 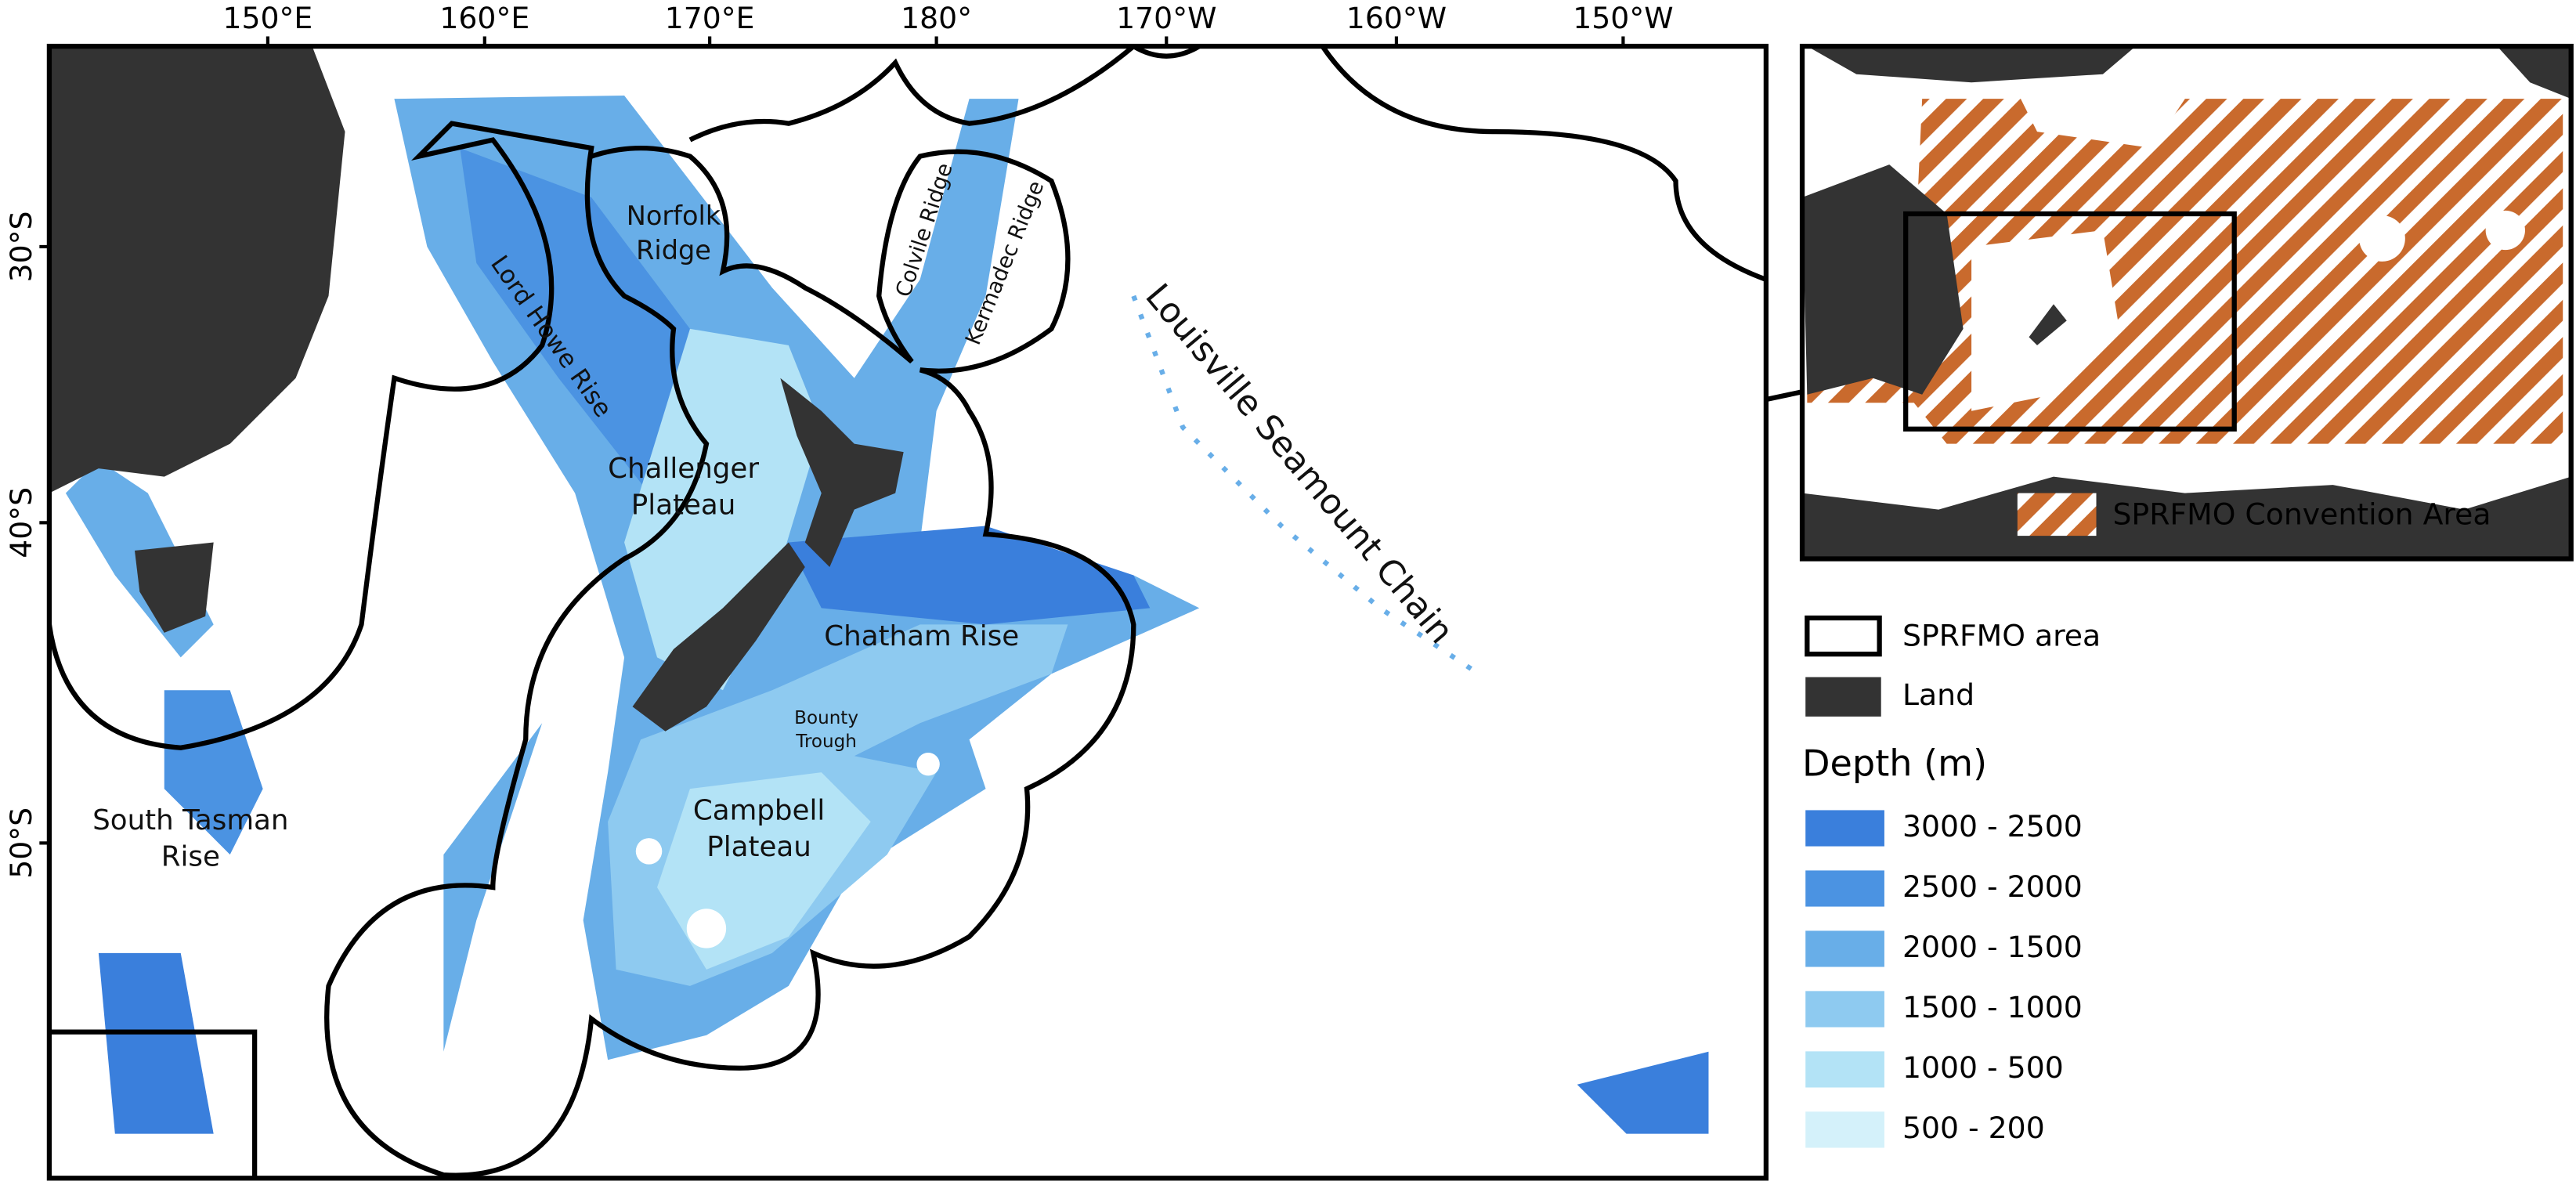 What do you see at coordinates (1843, 636) in the screenshot?
I see `legend-area-swatch` at bounding box center [1843, 636].